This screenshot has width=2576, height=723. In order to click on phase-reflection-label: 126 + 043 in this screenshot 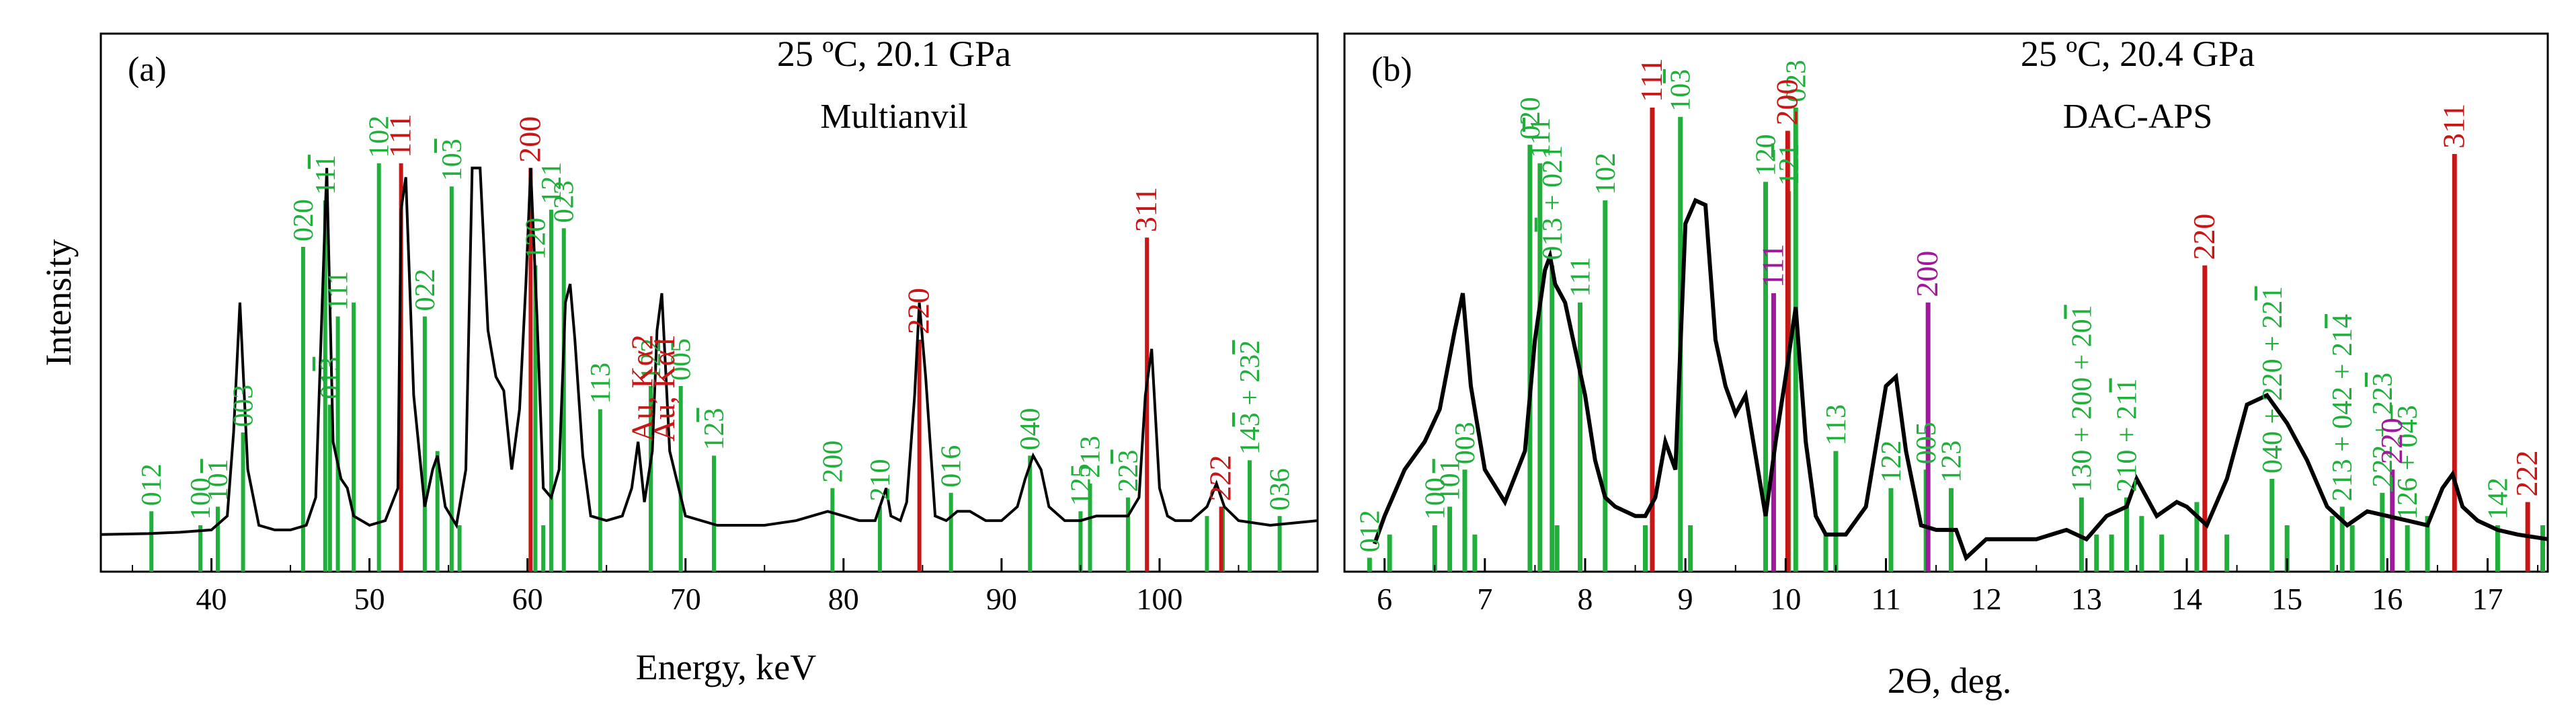, I will do `click(2407, 463)`.